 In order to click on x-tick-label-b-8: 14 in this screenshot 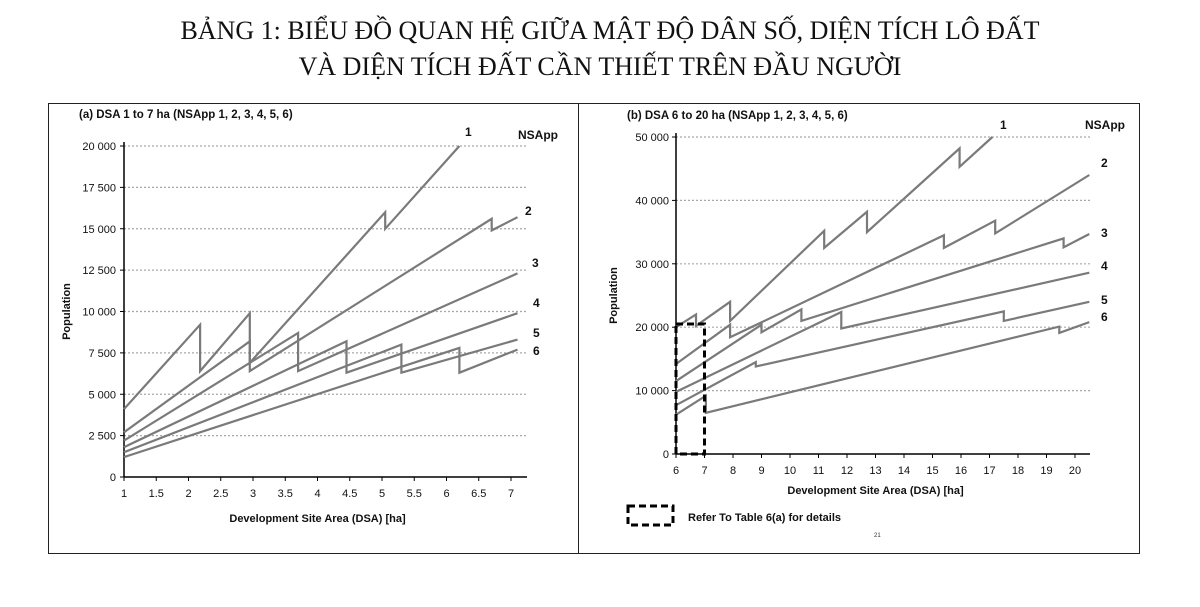, I will do `click(904, 471)`.